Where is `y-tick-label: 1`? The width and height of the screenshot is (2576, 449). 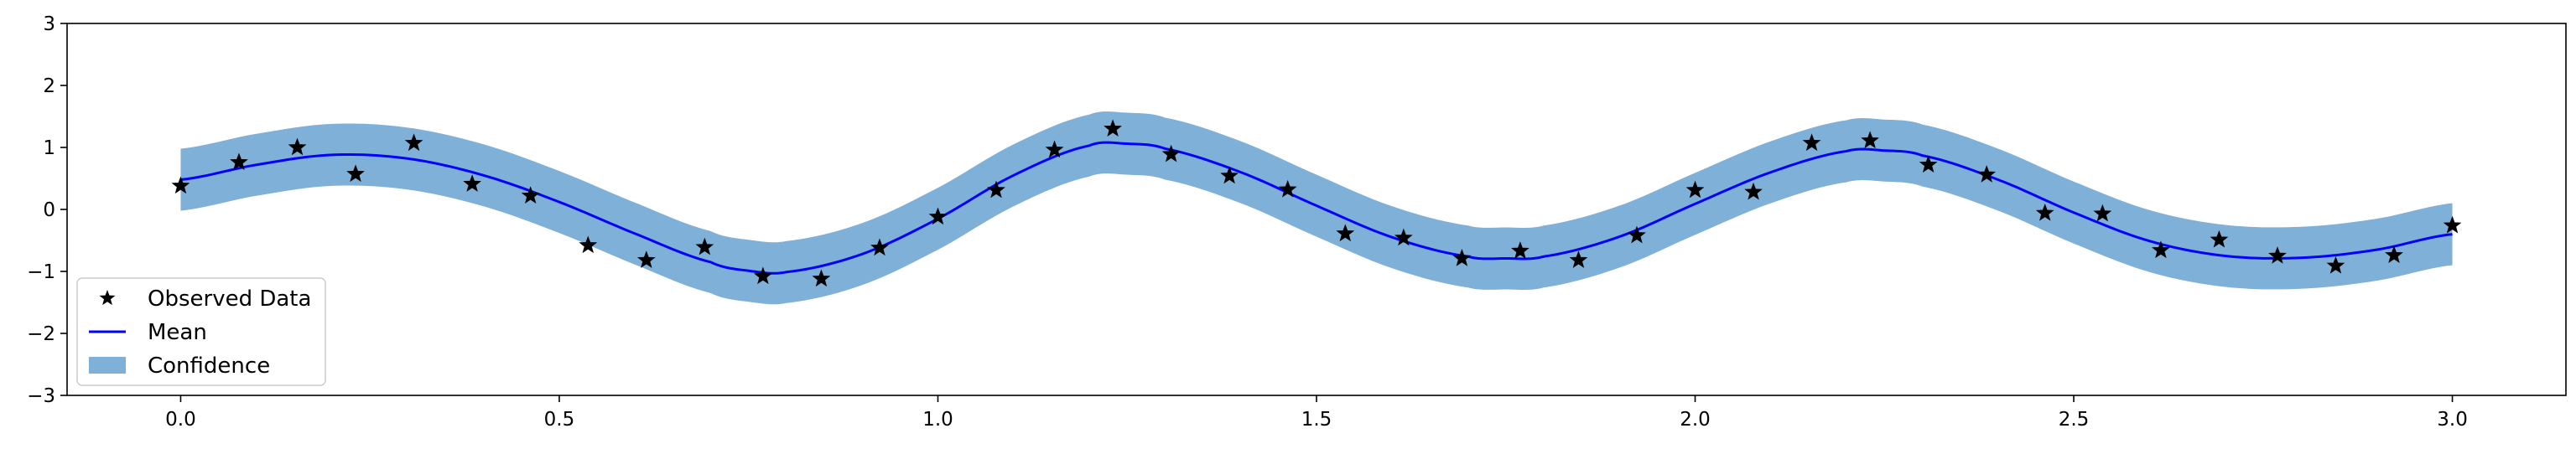
y-tick-label: 1 is located at coordinates (49, 148).